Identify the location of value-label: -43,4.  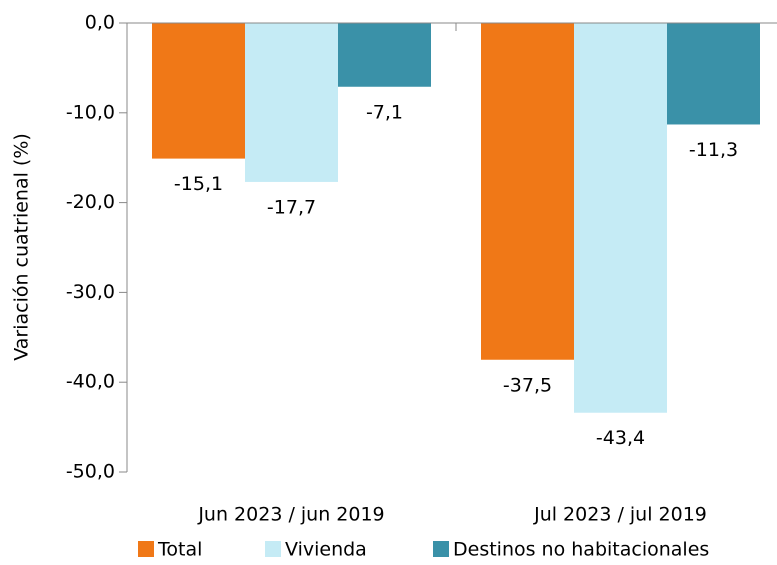
(620, 438).